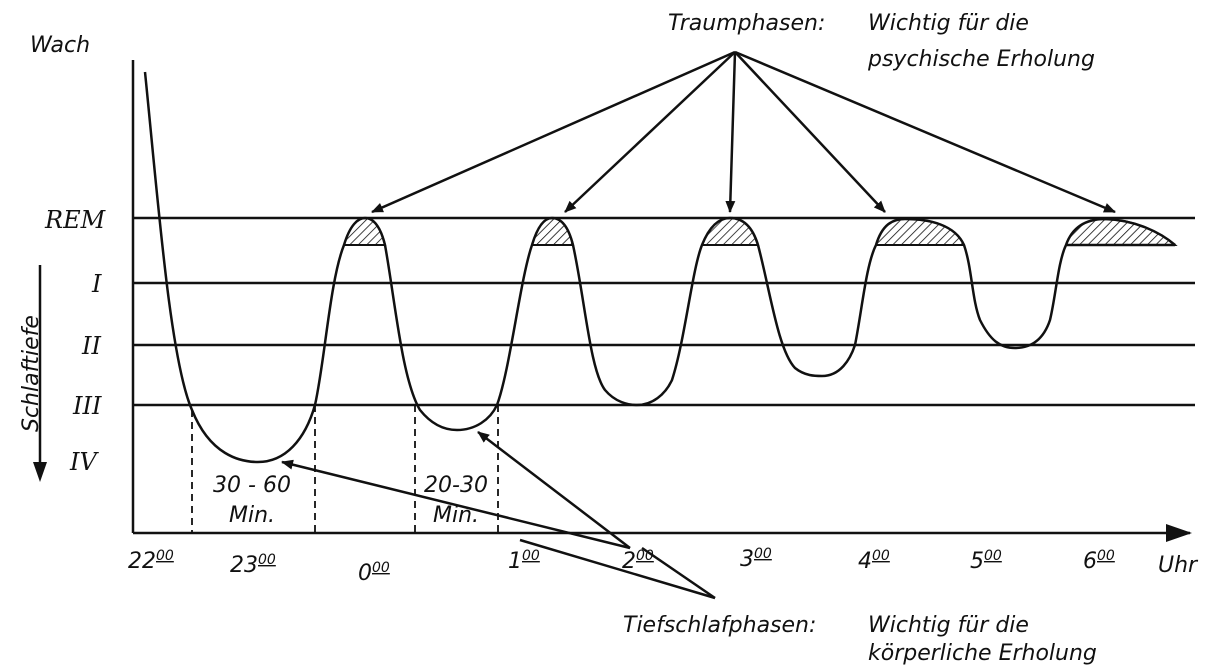 Image resolution: width=1219 pixels, height=665 pixels. Describe the element at coordinates (84, 462) in the screenshot. I see `level-label: IV` at that location.